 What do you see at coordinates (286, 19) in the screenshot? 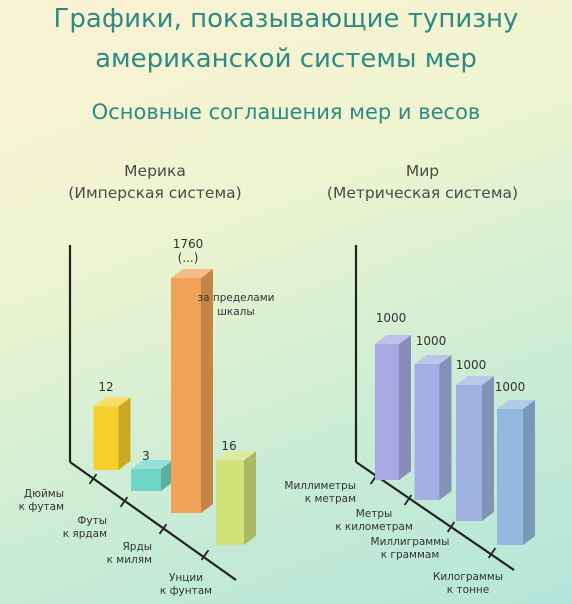
I see `page-title-line1: Графики, показывающие тупизну` at bounding box center [286, 19].